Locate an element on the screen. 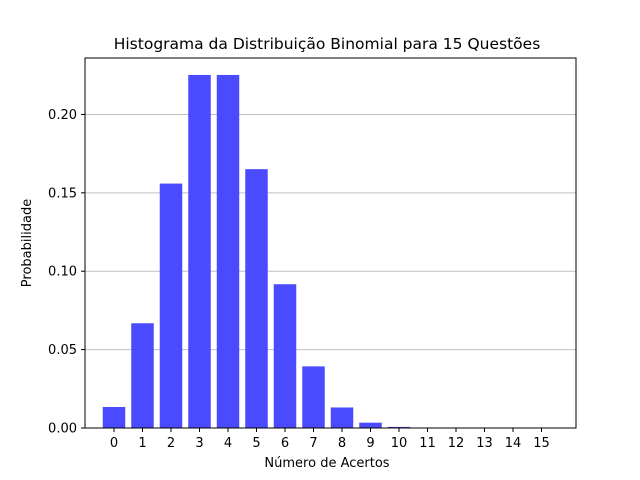 Image resolution: width=640 pixels, height=480 pixels. x-axis-ticks: 0 1 2 3 4 5 6 7 8 9 10 11 12 13 14 15 is located at coordinates (330, 439).